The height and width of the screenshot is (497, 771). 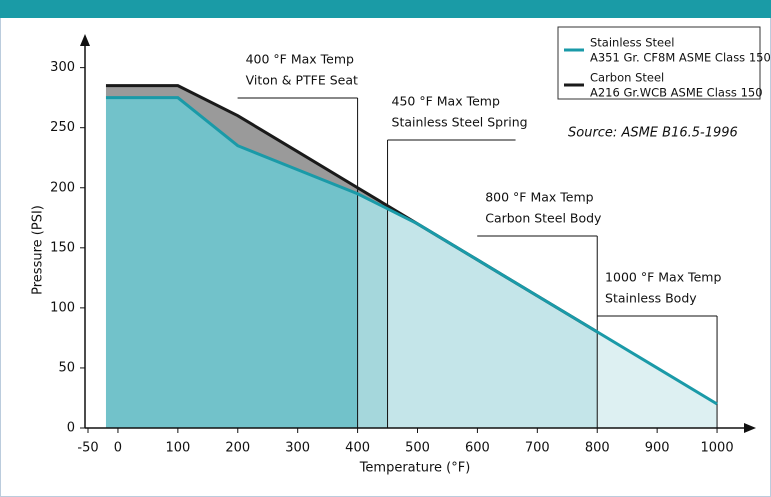 What do you see at coordinates (417, 448) in the screenshot?
I see `x-tick-label: 500` at bounding box center [417, 448].